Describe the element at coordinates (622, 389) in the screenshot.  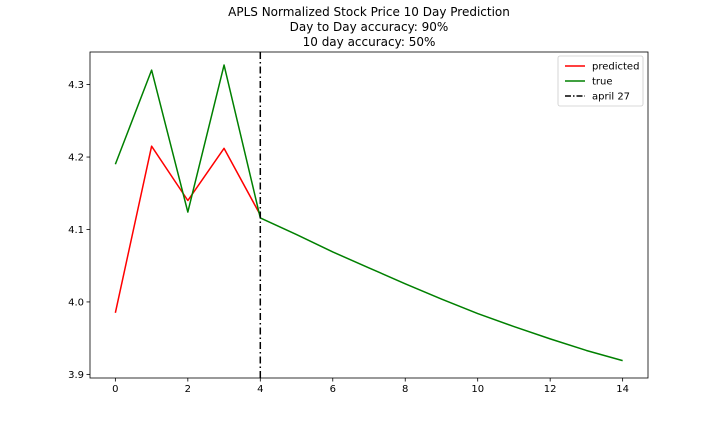
I see `x-tick-label: 14` at that location.